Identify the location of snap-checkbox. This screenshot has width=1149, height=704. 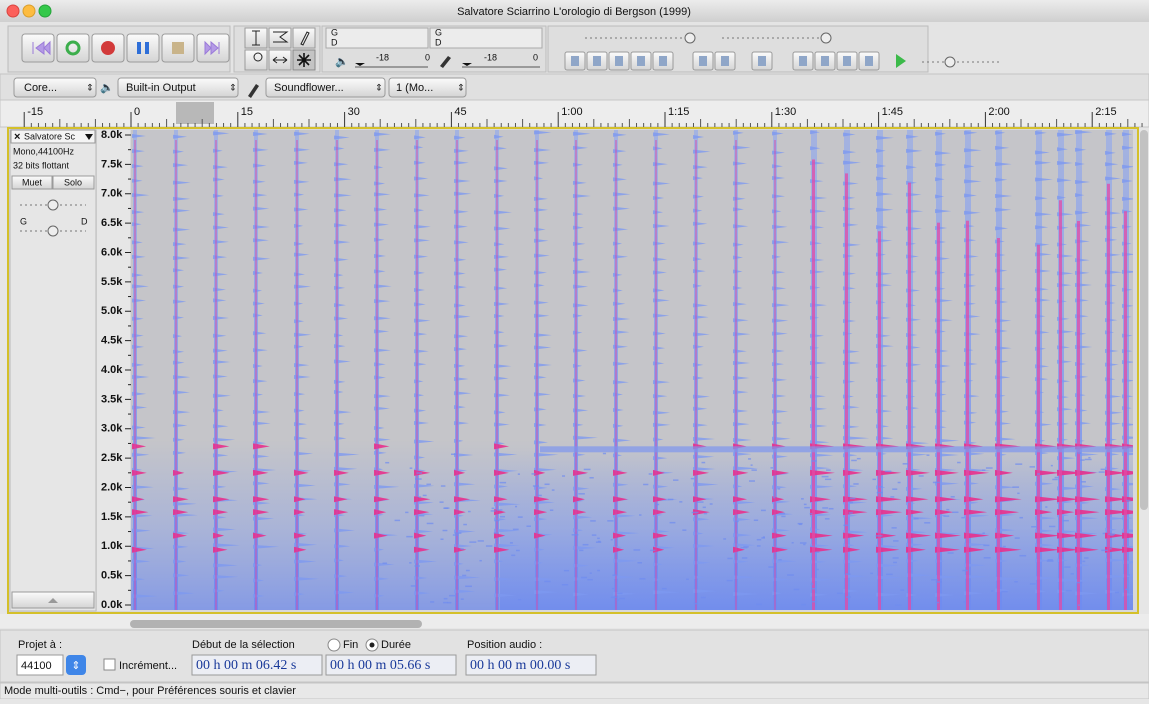
(109, 664).